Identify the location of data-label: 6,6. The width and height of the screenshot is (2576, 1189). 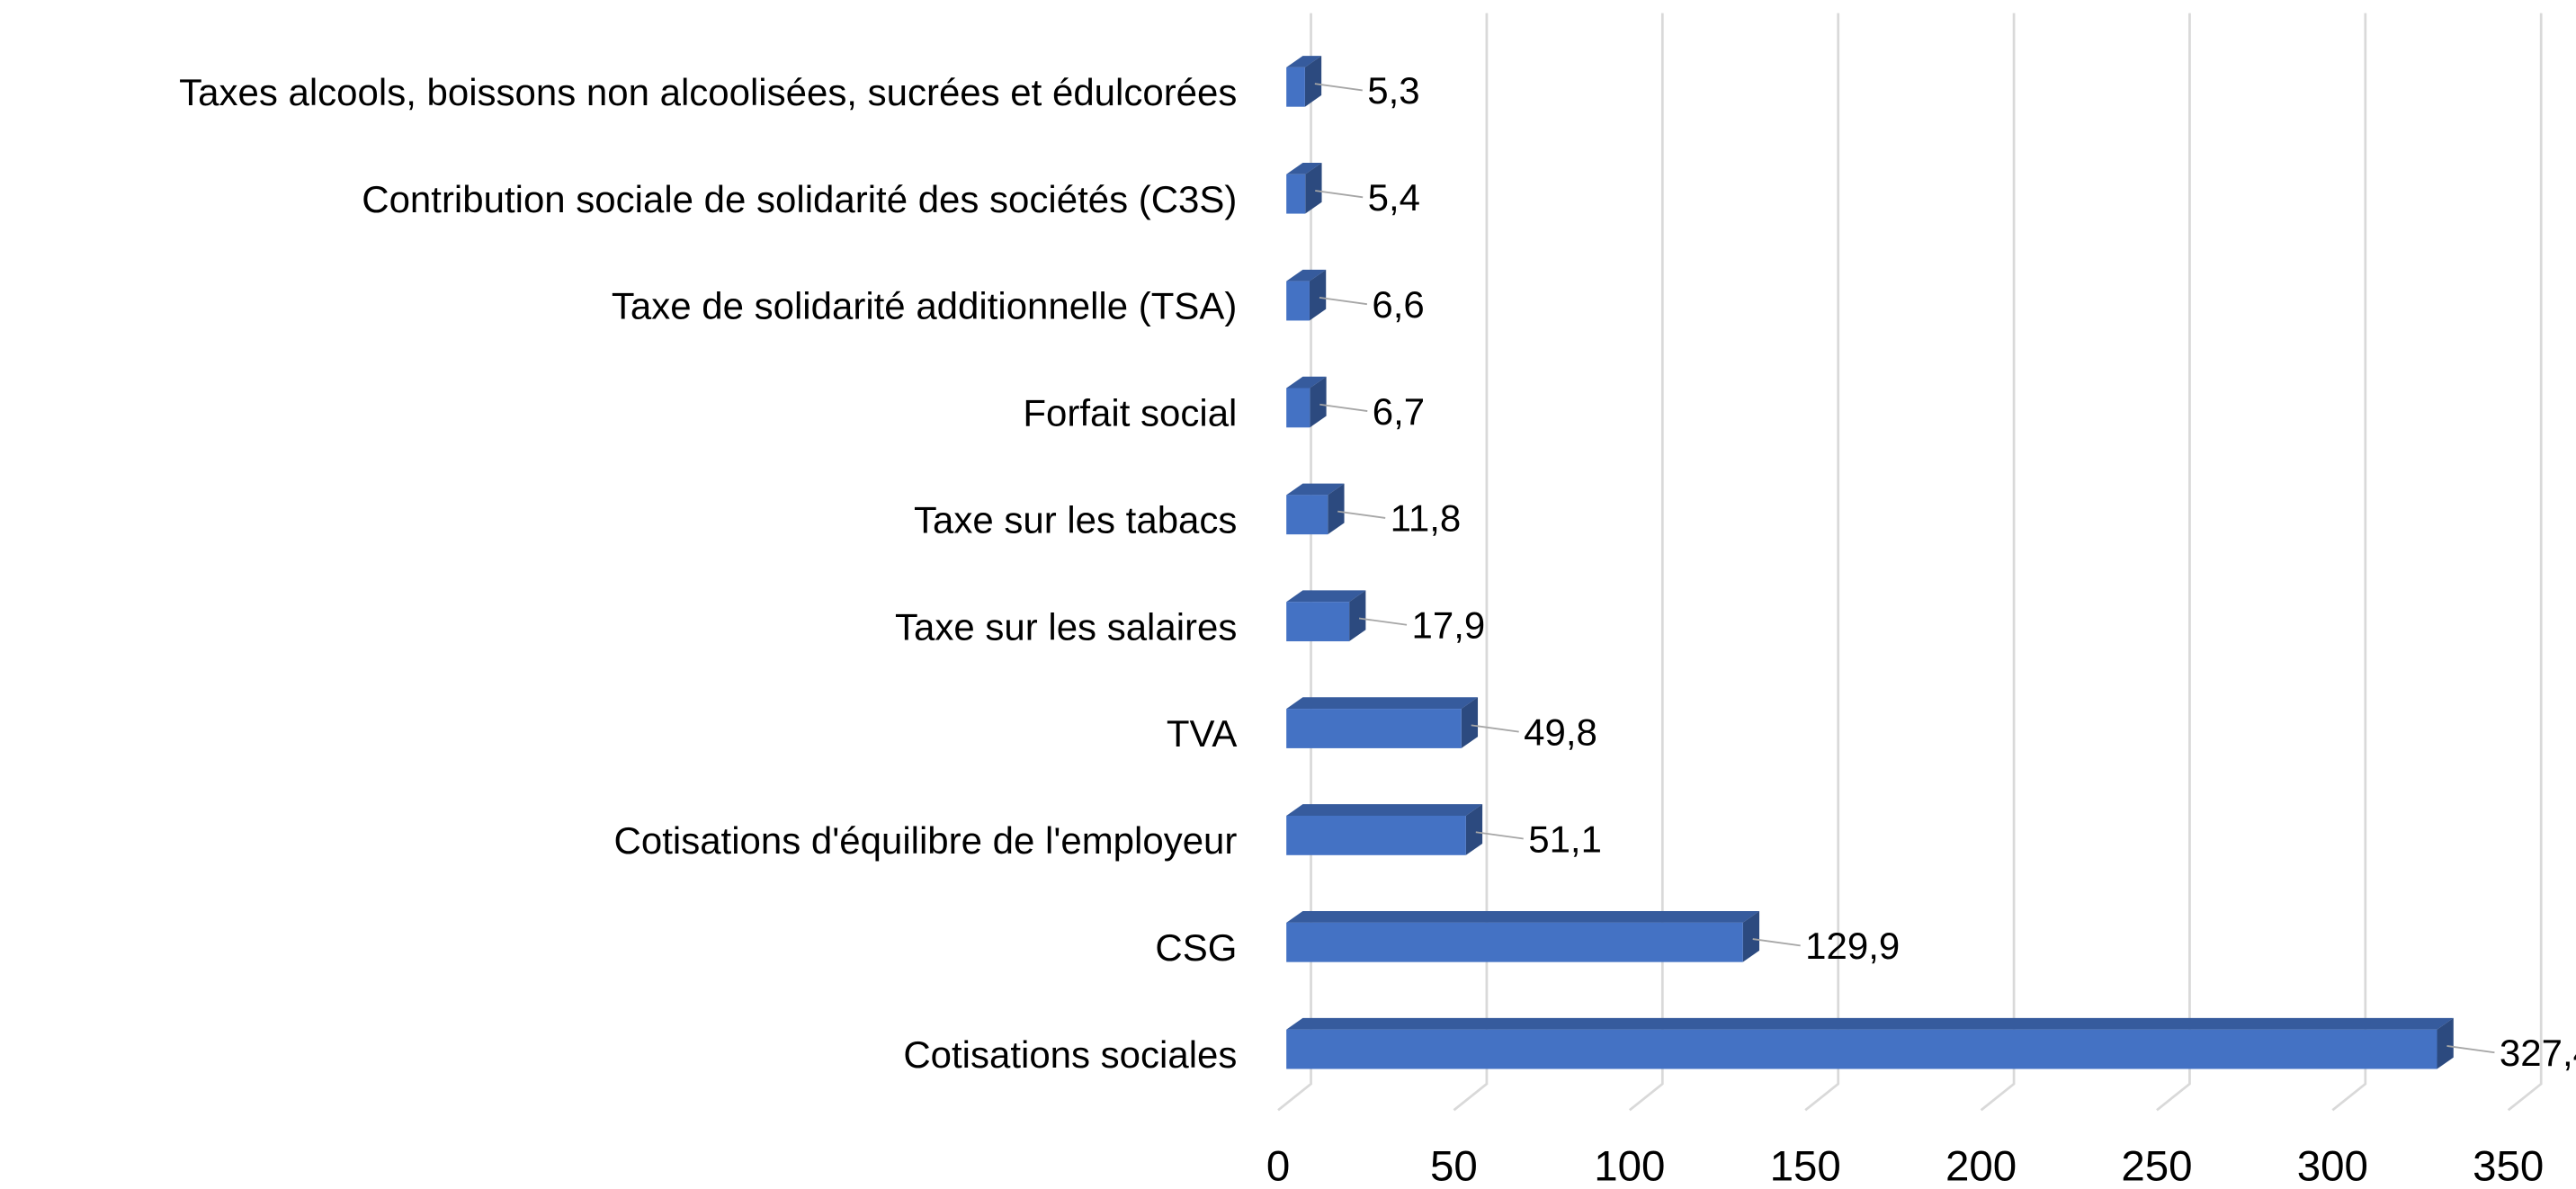
(1398, 304).